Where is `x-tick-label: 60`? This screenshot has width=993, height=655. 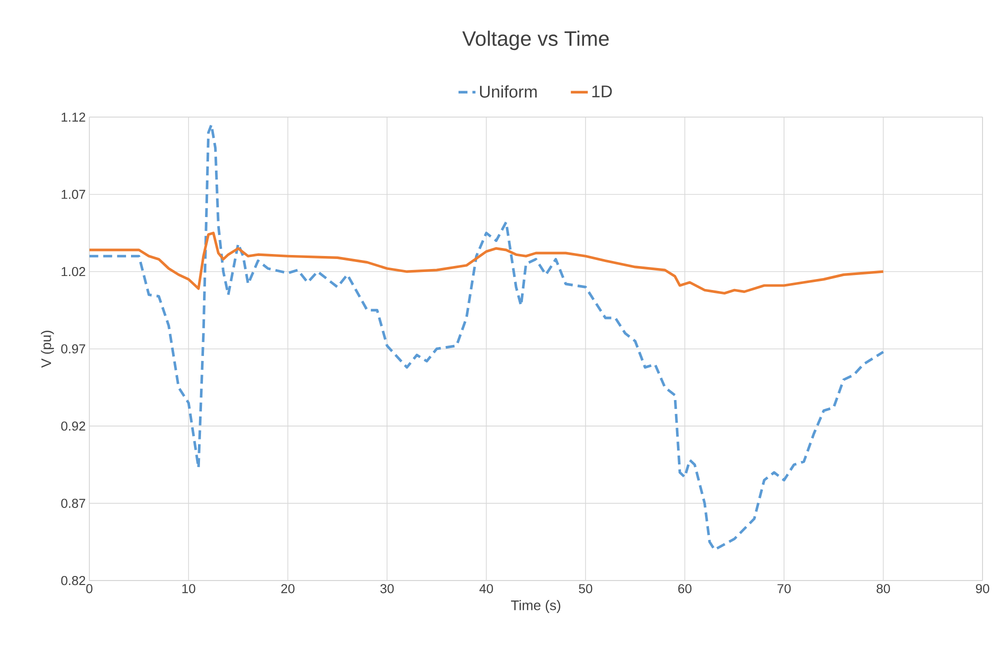
x-tick-label: 60 is located at coordinates (685, 589).